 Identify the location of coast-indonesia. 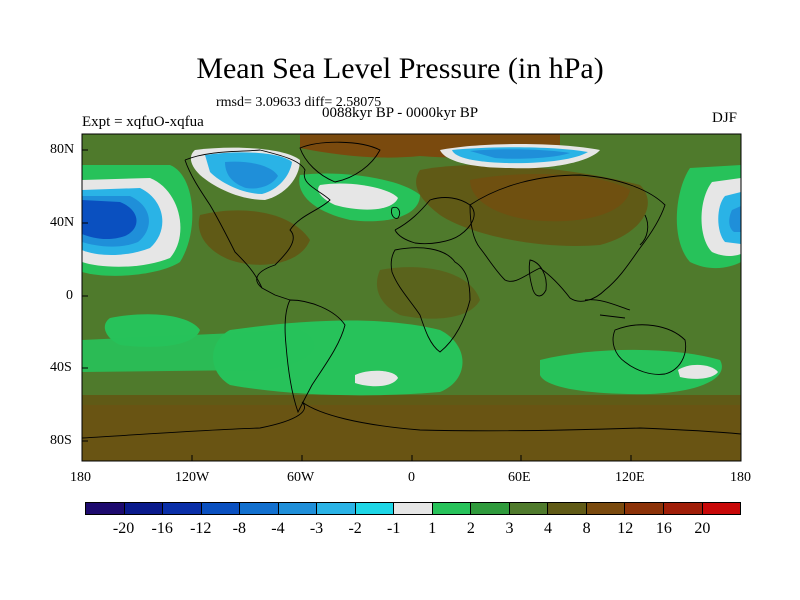
(607, 309).